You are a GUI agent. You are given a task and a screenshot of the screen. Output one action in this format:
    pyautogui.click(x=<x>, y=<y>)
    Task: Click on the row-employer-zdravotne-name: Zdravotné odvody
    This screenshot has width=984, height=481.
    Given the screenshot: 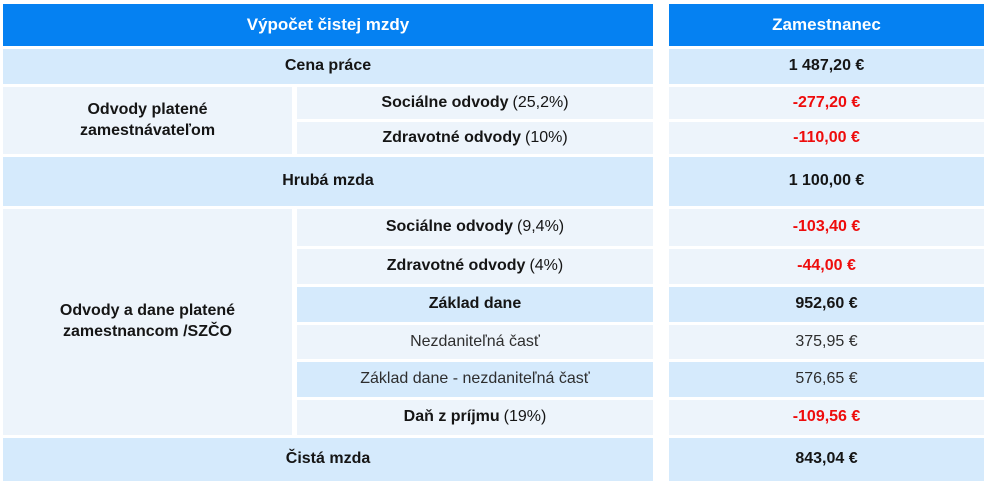 What is the action you would take?
    pyautogui.click(x=451, y=137)
    